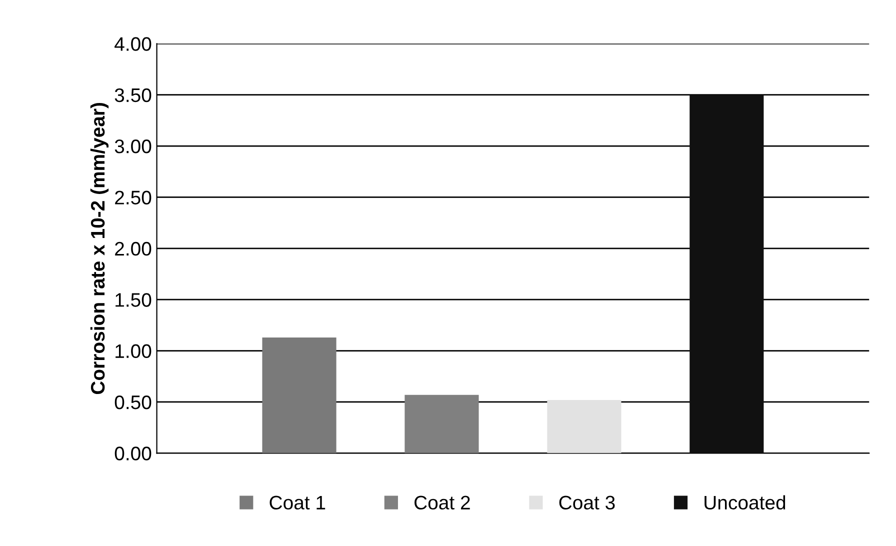 The width and height of the screenshot is (896, 546). What do you see at coordinates (134, 351) in the screenshot?
I see `y-tick-label: 1.00` at bounding box center [134, 351].